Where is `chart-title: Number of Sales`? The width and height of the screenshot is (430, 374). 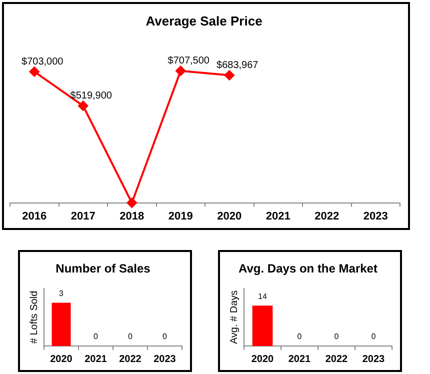
chart-title: Number of Sales is located at coordinates (103, 269).